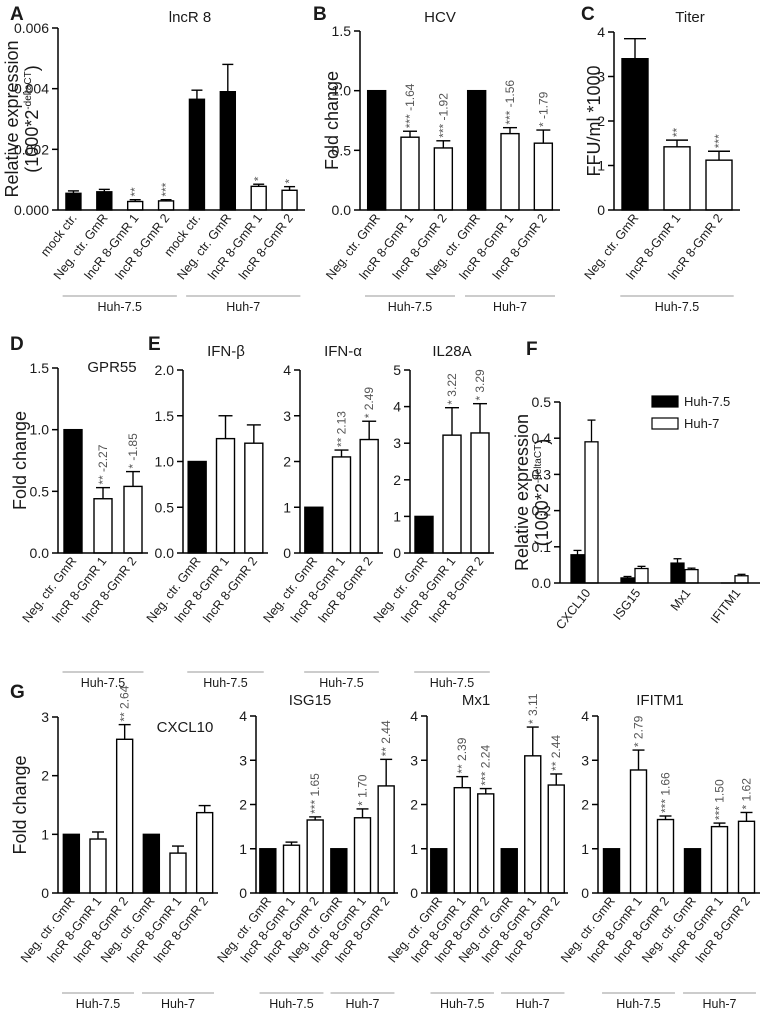 The height and width of the screenshot is (1014, 778). I want to click on panel-letter: F, so click(532, 349).